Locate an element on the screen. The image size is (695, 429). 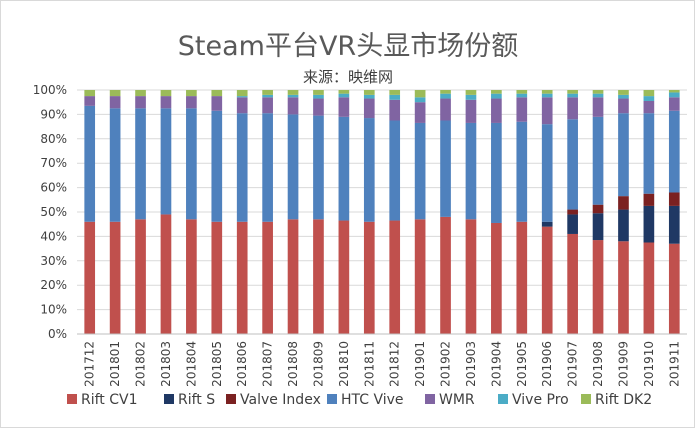
legend-label: Rift DK2 is located at coordinates (623, 400).